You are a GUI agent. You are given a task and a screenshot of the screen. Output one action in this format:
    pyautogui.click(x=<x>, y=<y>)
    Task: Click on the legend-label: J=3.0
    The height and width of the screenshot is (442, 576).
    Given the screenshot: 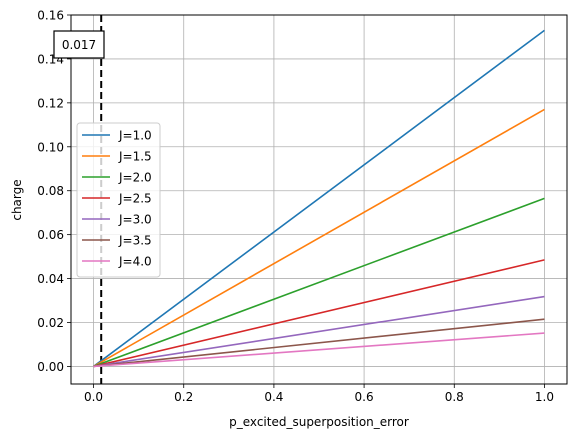 What is the action you would take?
    pyautogui.click(x=135, y=220)
    